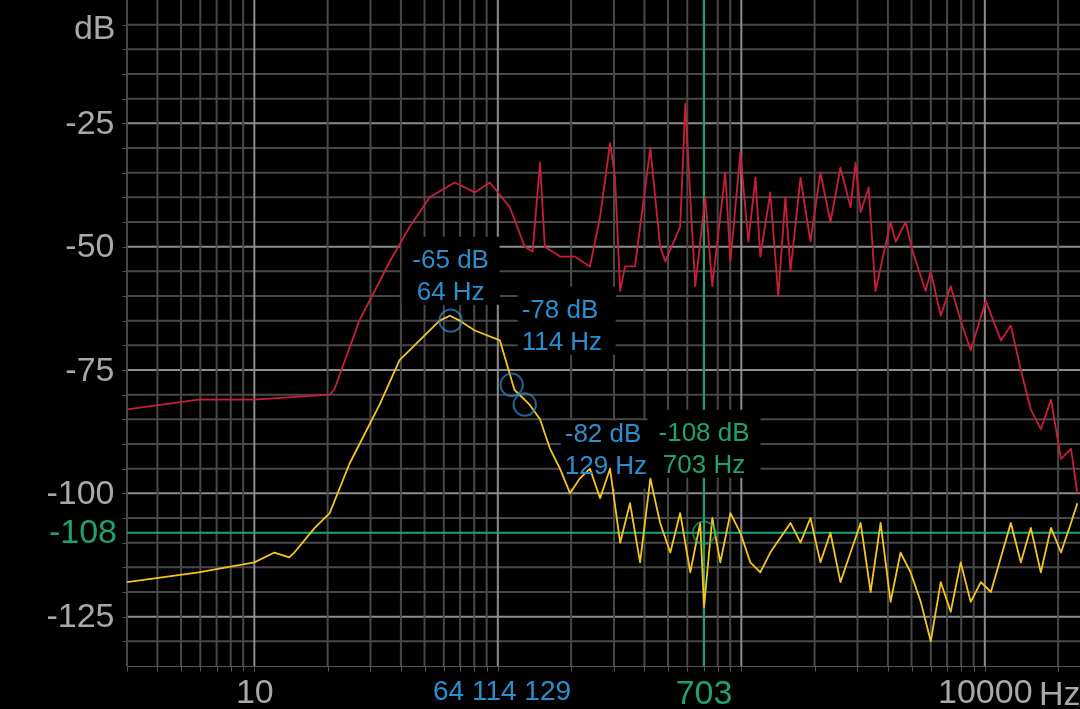 The image size is (1080, 709). What do you see at coordinates (254, 690) in the screenshot?
I see `x-tick-label: 10` at bounding box center [254, 690].